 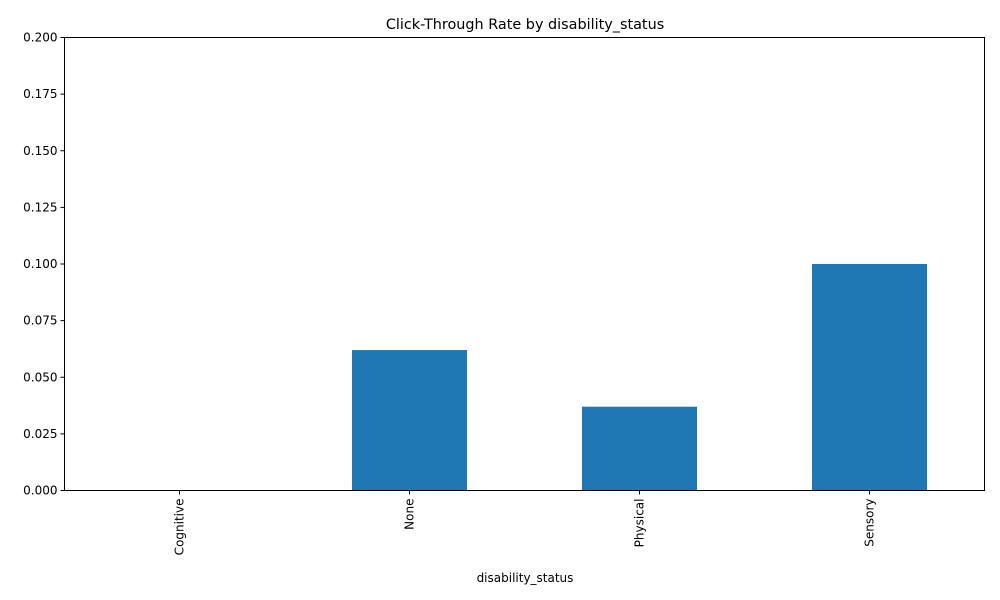 I want to click on y-tick-label: 0.175, so click(x=40, y=94).